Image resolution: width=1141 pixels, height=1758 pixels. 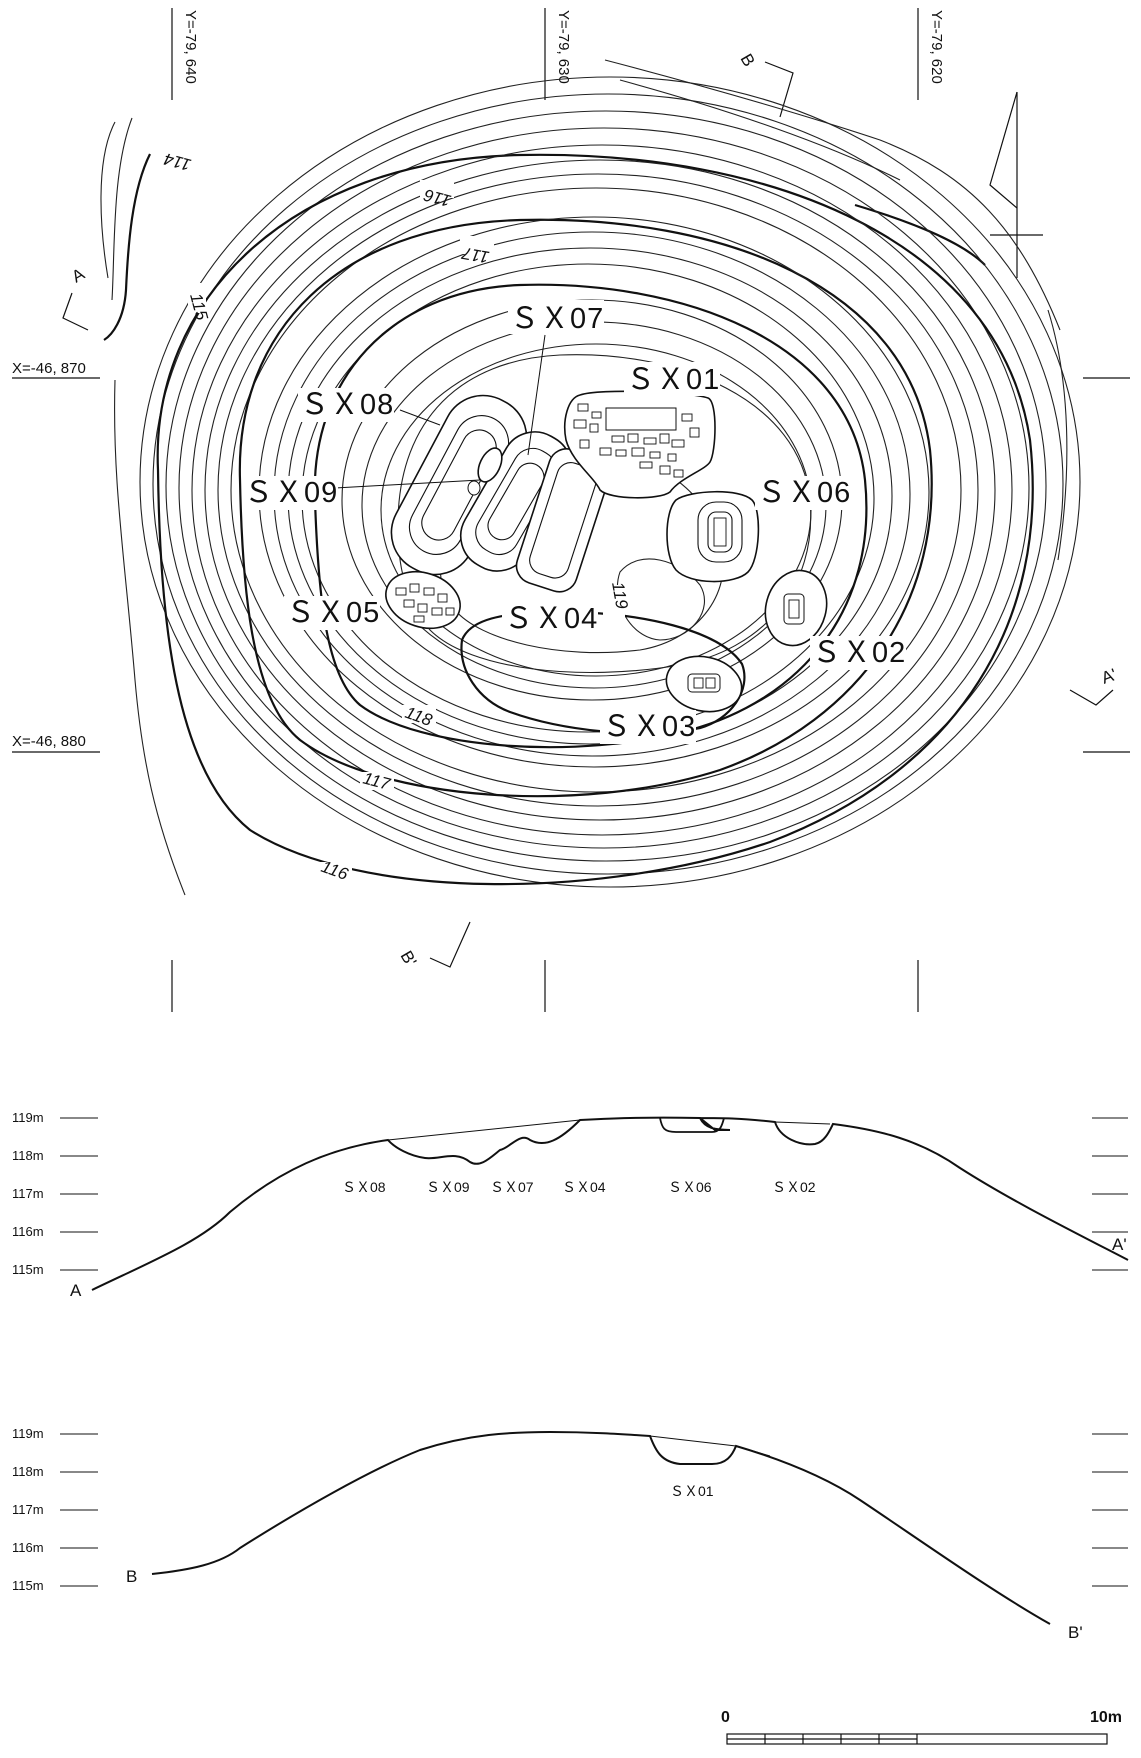 What do you see at coordinates (475, 255) in the screenshot?
I see `contour-label-117: 117` at bounding box center [475, 255].